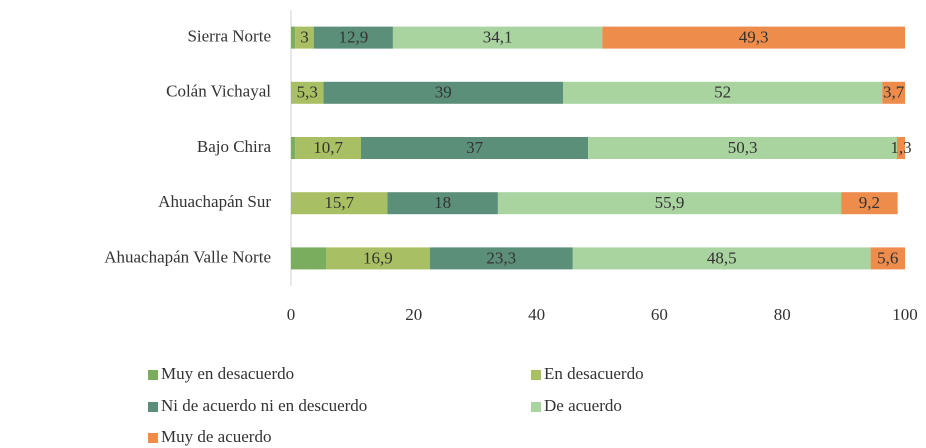  What do you see at coordinates (905, 314) in the screenshot?
I see `x-tick-label: 100` at bounding box center [905, 314].